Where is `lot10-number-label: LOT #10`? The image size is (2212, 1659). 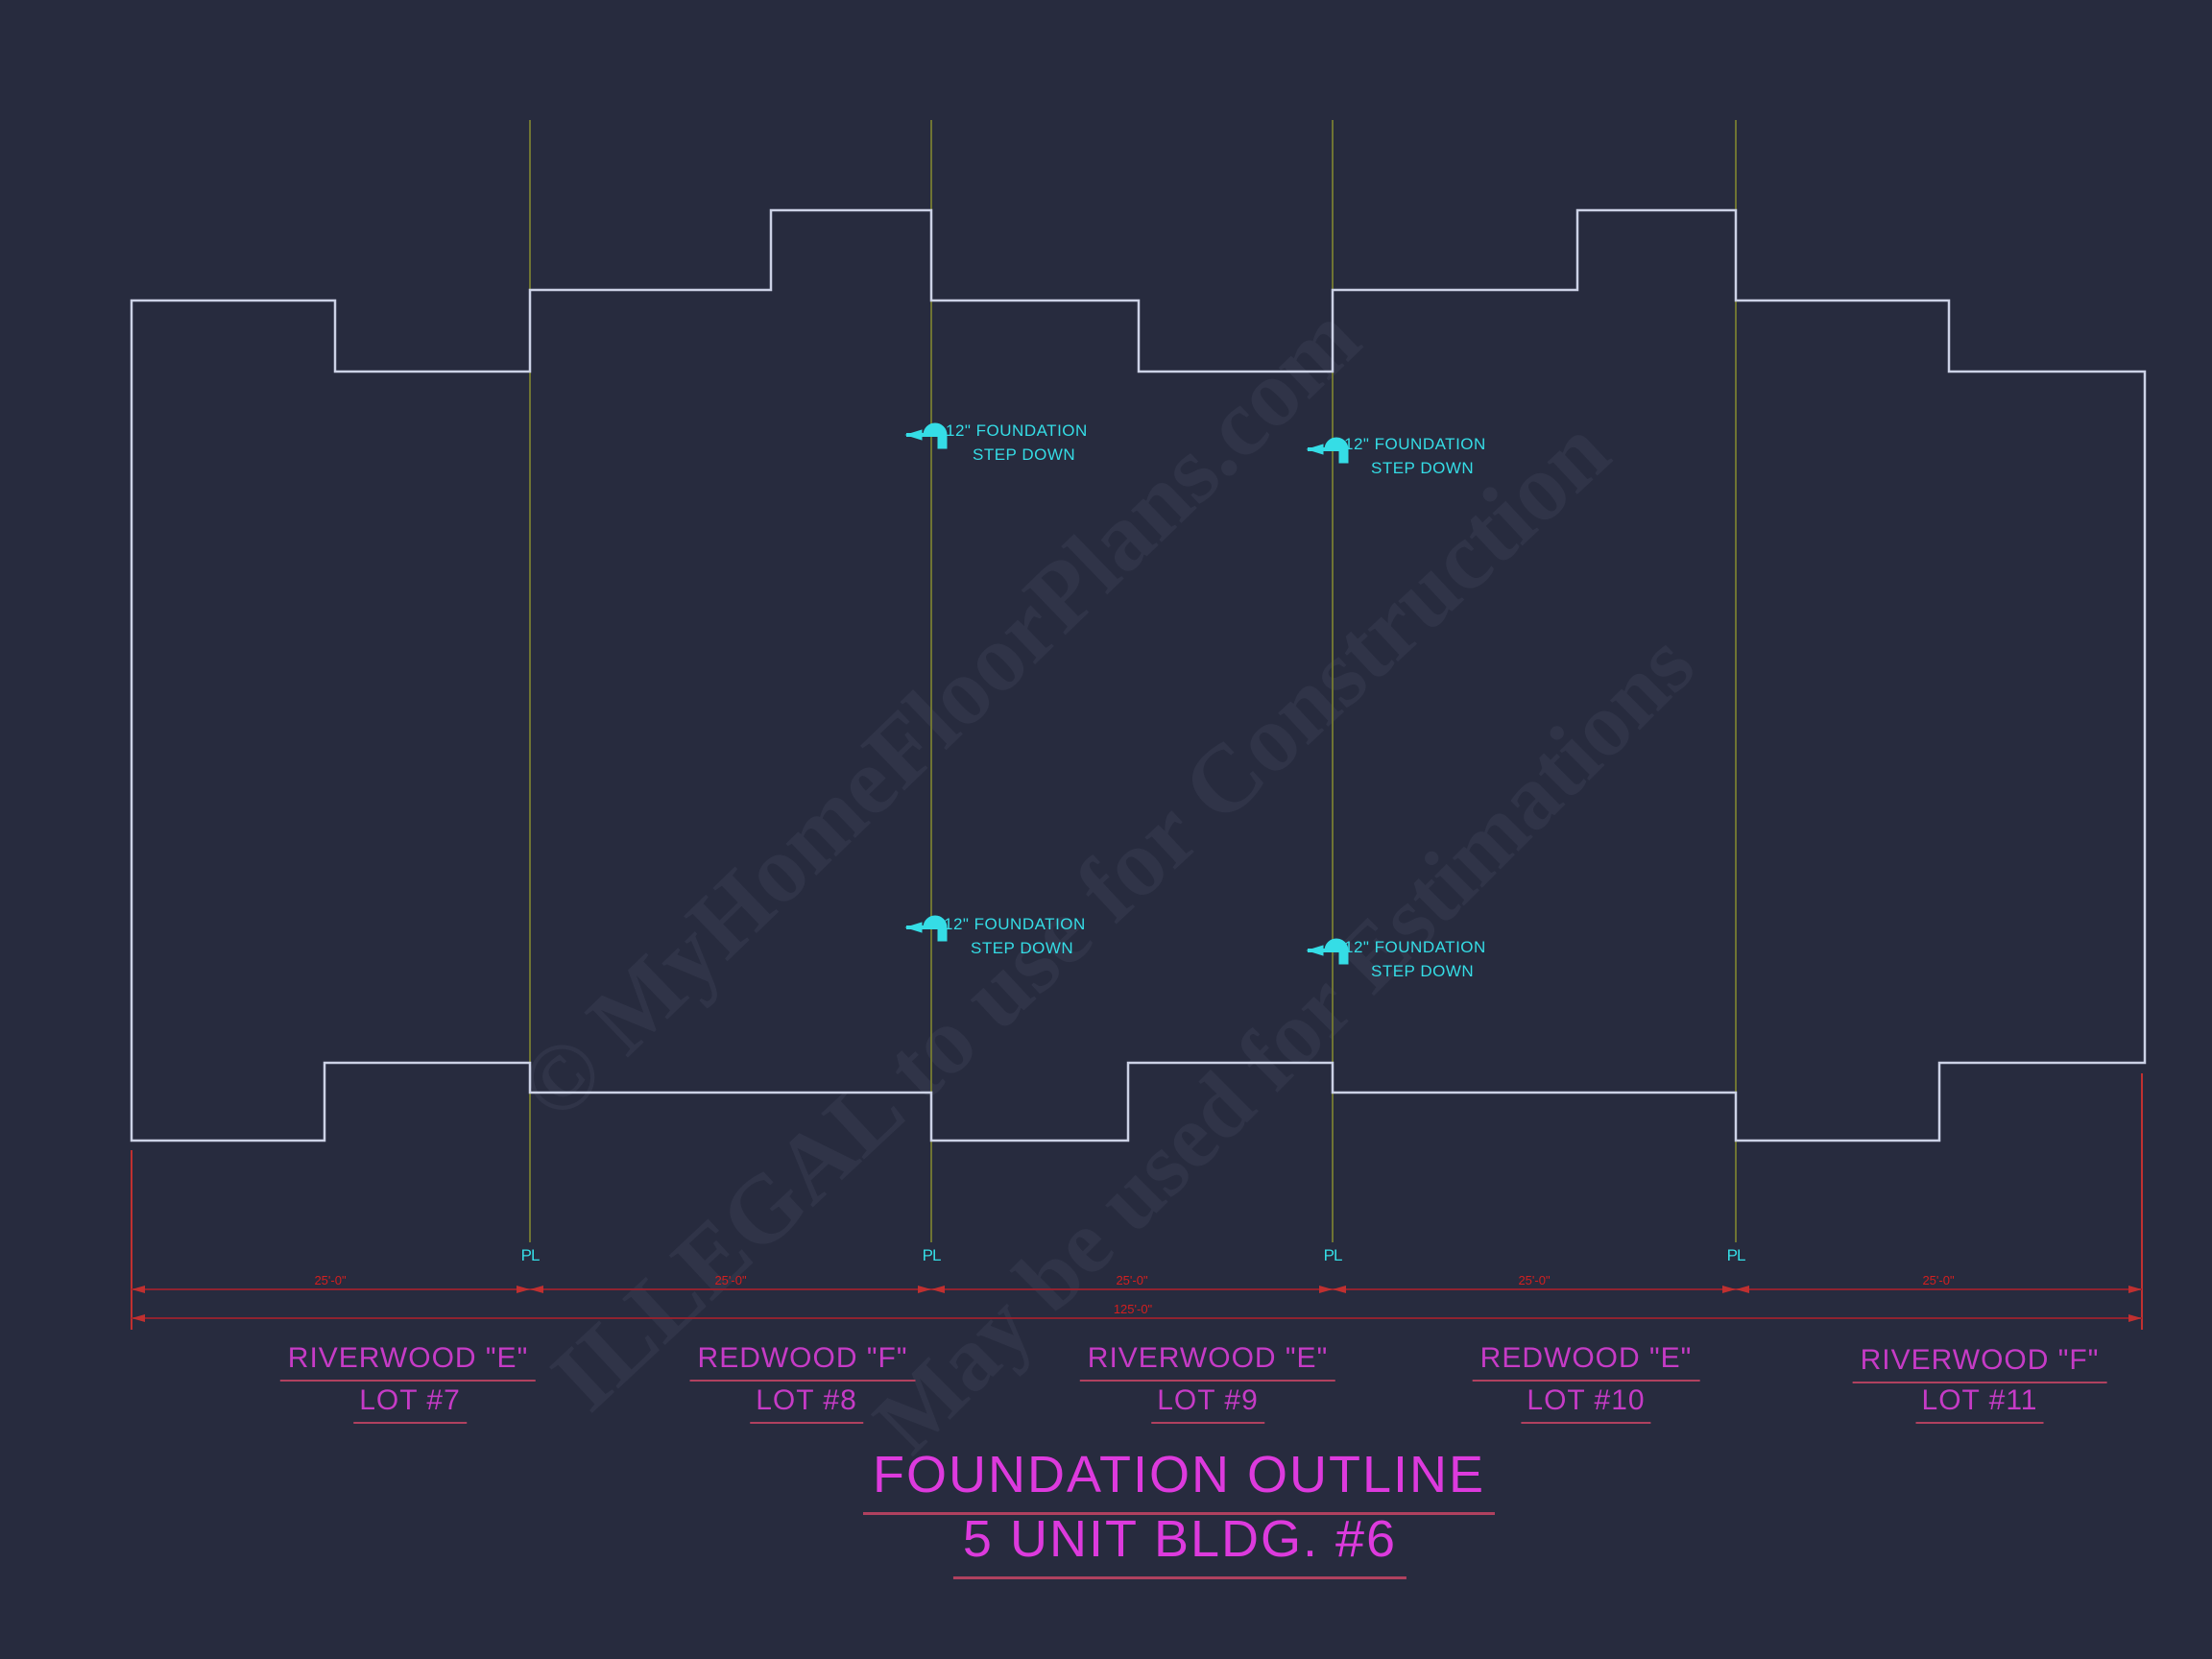 lot10-number-label: LOT #10 is located at coordinates (1586, 1404).